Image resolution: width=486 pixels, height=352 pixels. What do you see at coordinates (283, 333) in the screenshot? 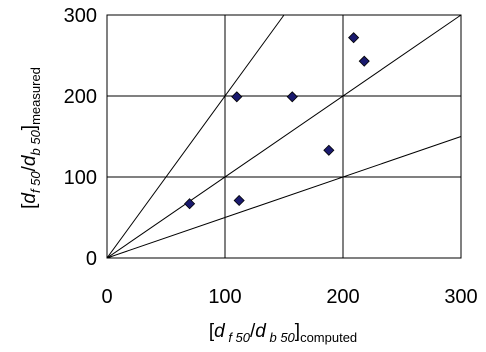
I see `x-axis-title: [d f 50/d b 50]computed` at bounding box center [283, 333].